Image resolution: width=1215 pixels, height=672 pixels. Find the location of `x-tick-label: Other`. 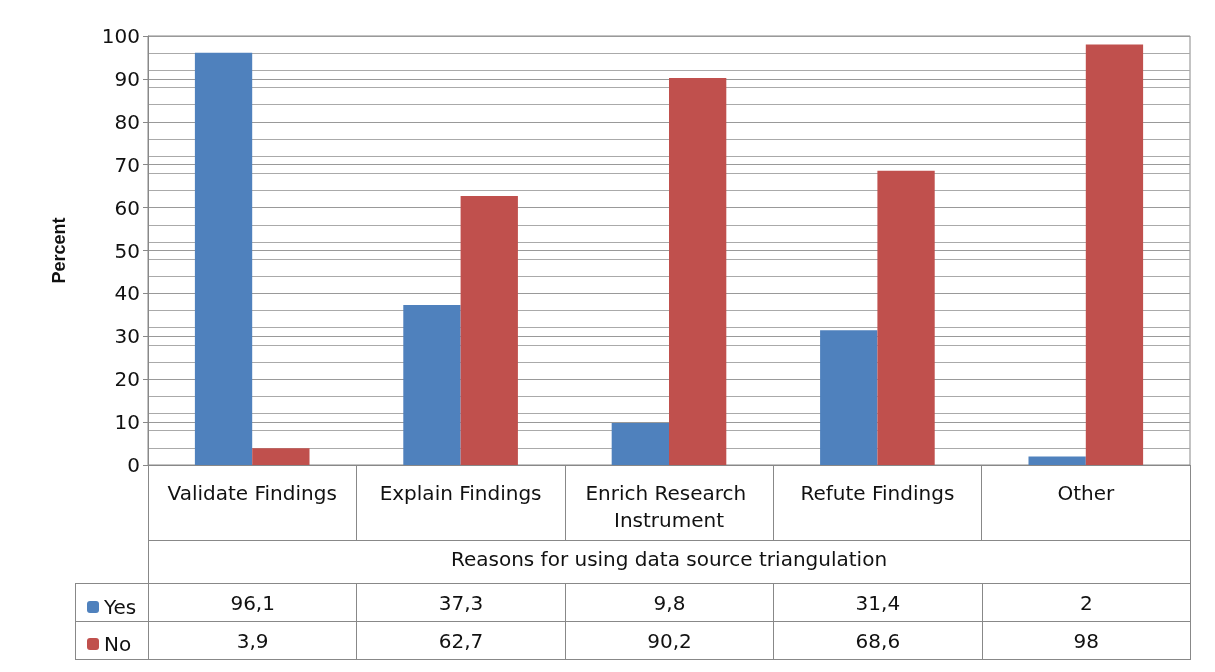

x-tick-label: Other is located at coordinates (1086, 492).